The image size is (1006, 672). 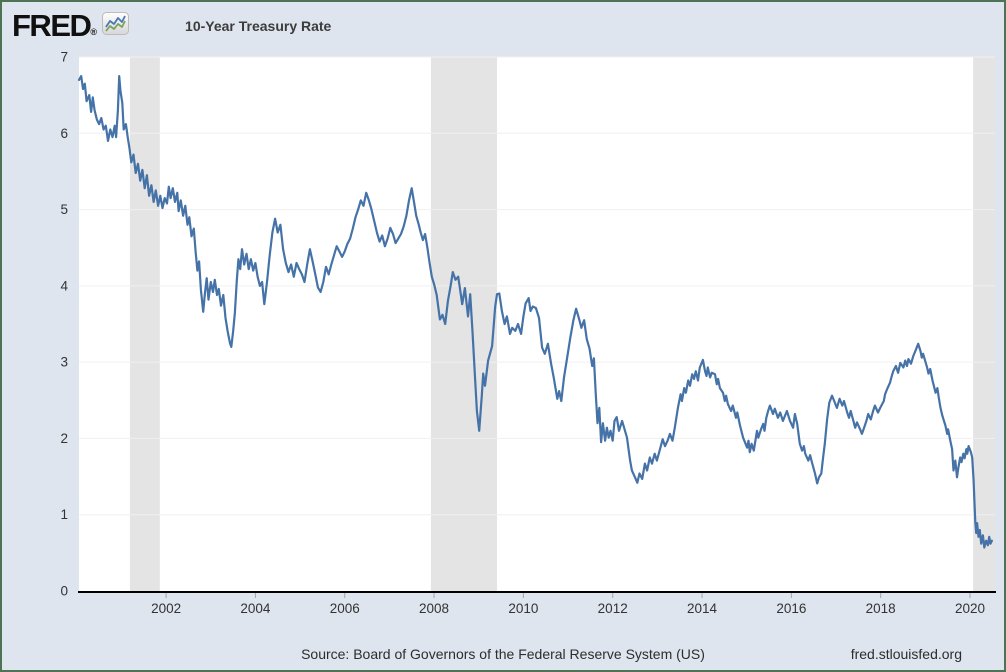 What do you see at coordinates (64, 591) in the screenshot?
I see `y-axis-label: 0` at bounding box center [64, 591].